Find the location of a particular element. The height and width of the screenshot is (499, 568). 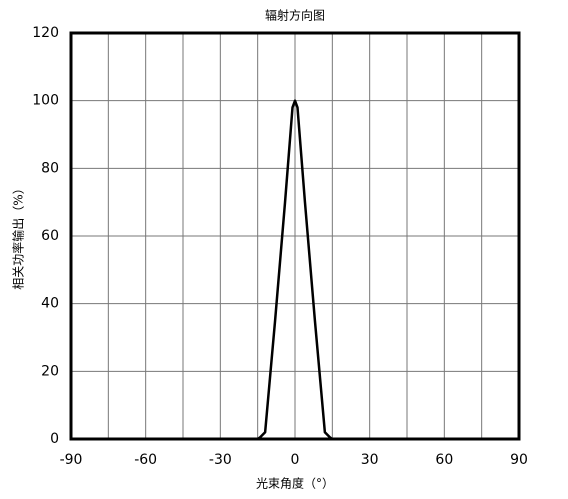

data-line is located at coordinates (295, 270).